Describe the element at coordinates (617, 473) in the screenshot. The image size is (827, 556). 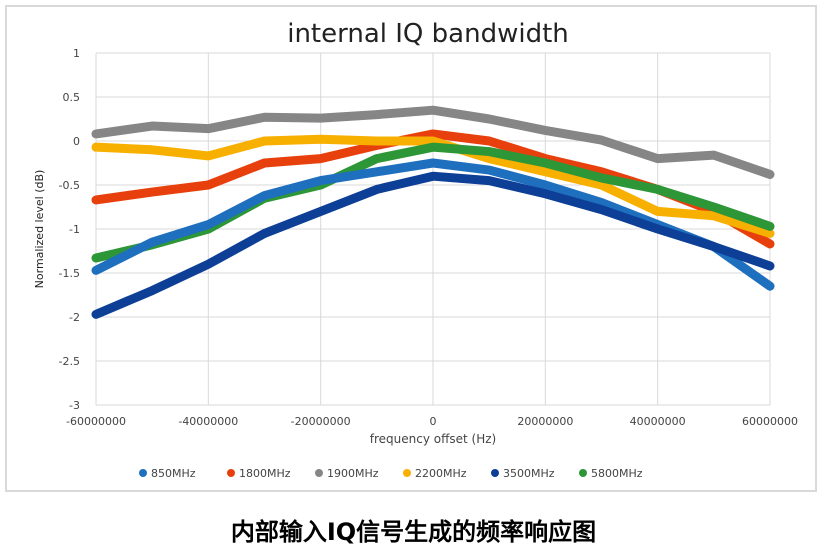
I see `legend-label: 5800MHz` at that location.